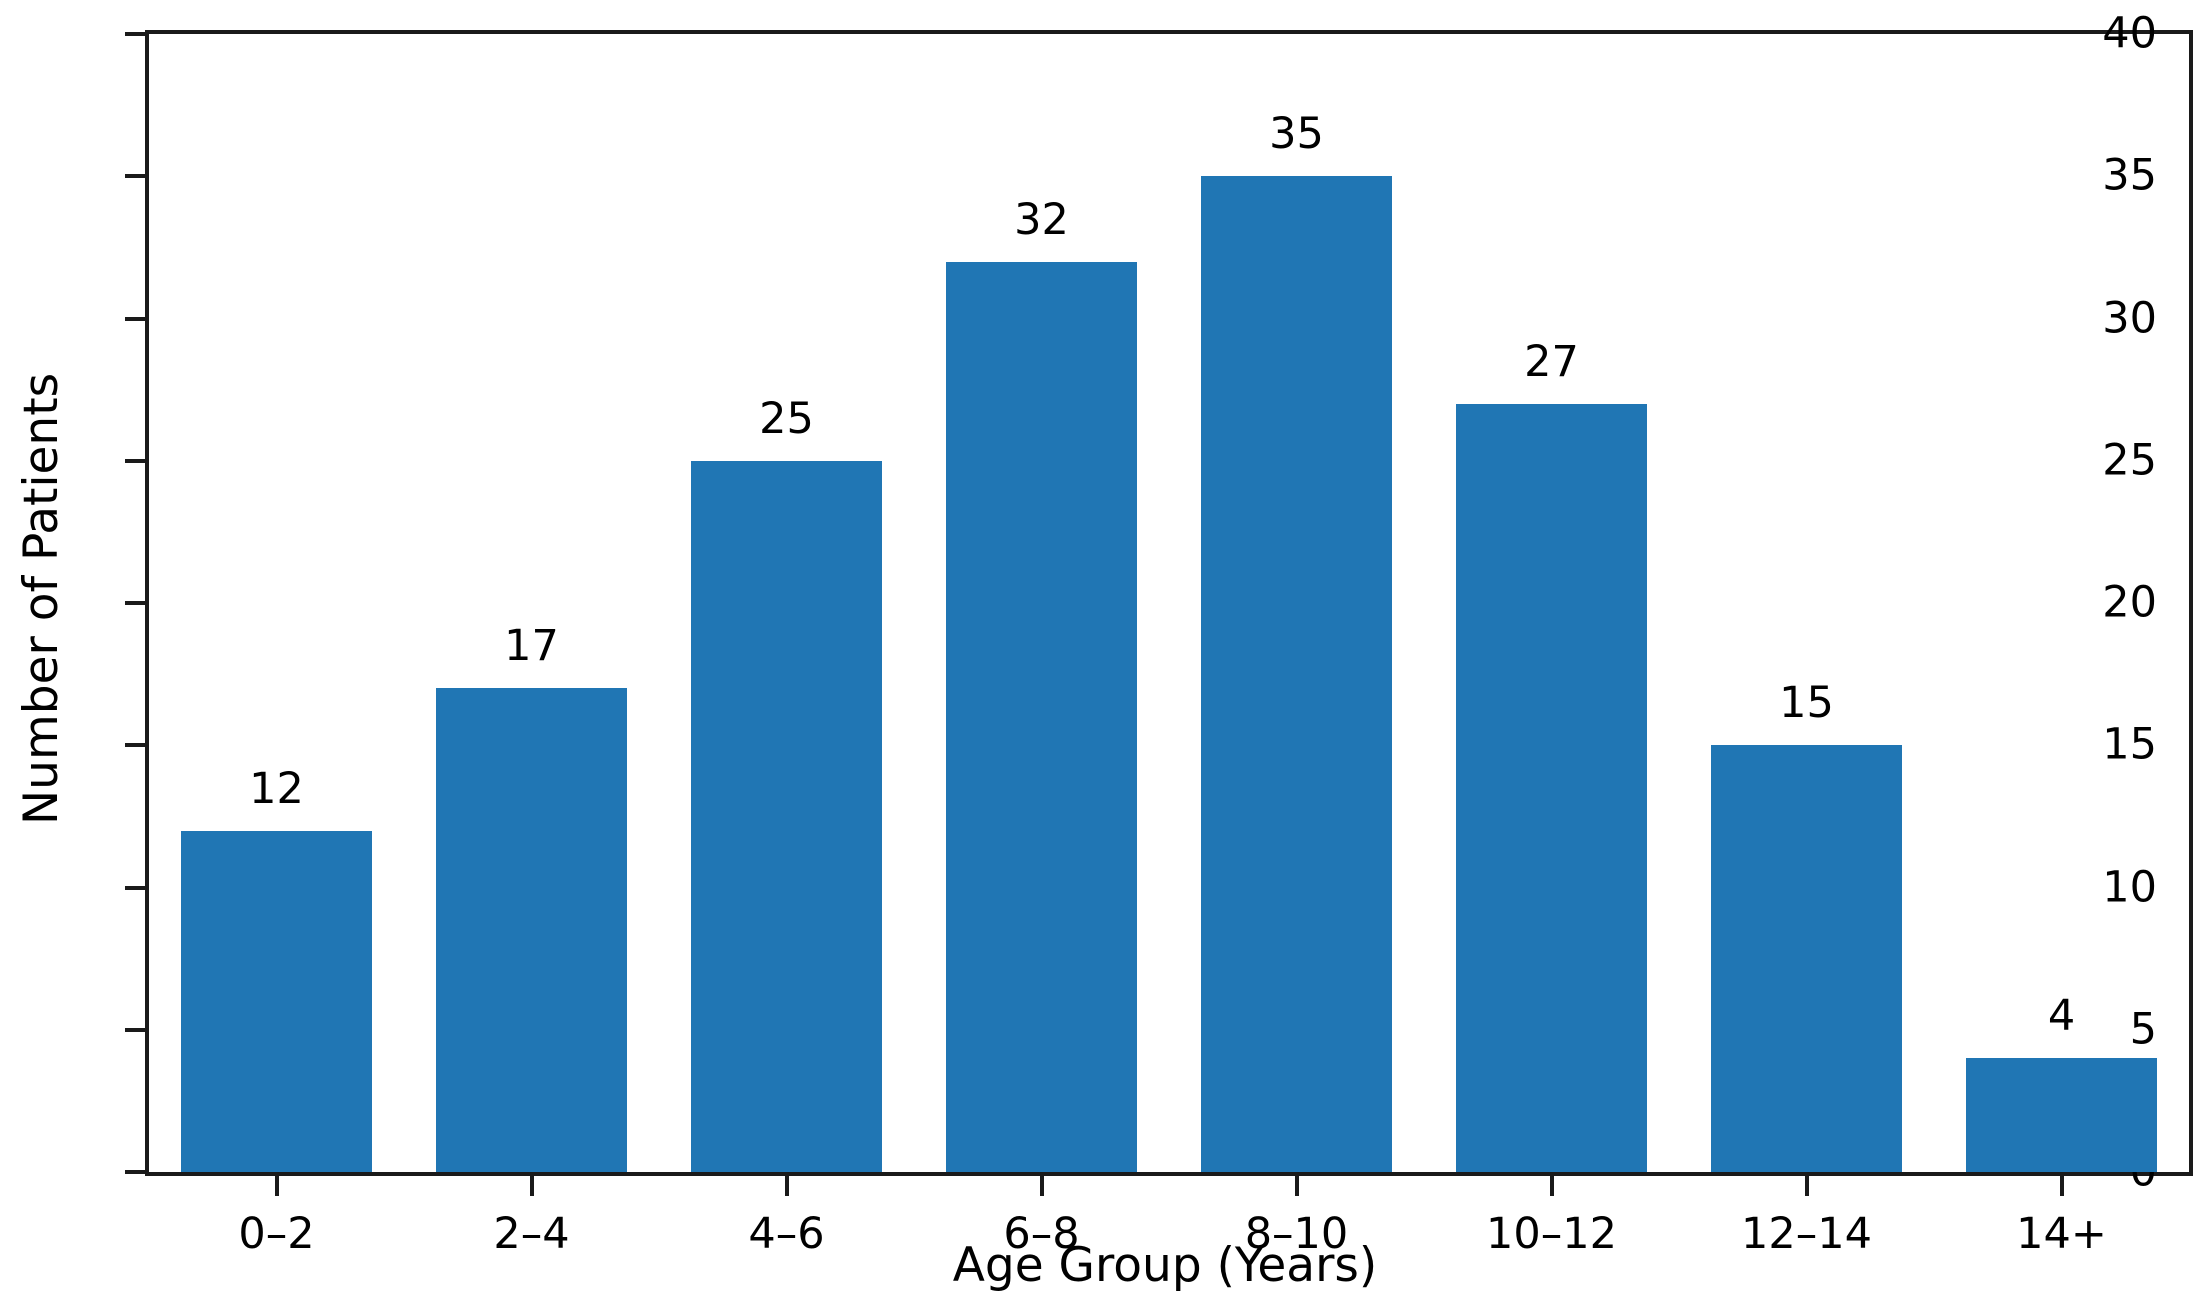  I want to click on y-tick-label: 15, so click(2129, 744).